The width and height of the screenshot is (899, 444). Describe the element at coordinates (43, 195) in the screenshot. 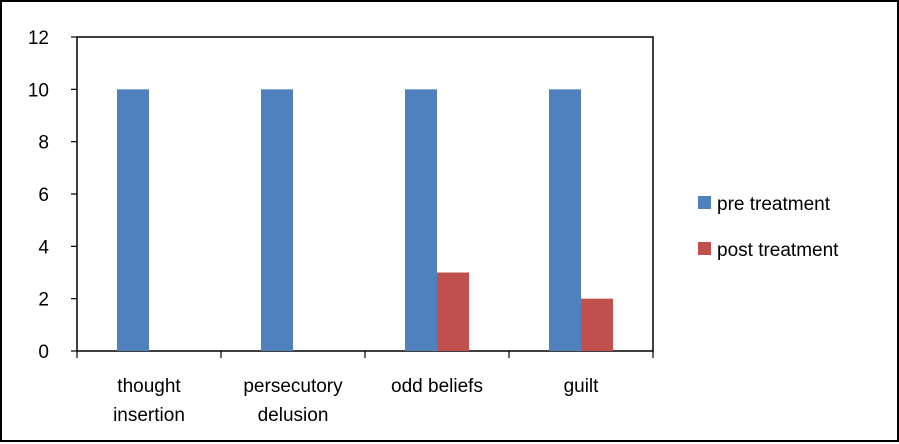

I see `y-tick-label: 6` at that location.